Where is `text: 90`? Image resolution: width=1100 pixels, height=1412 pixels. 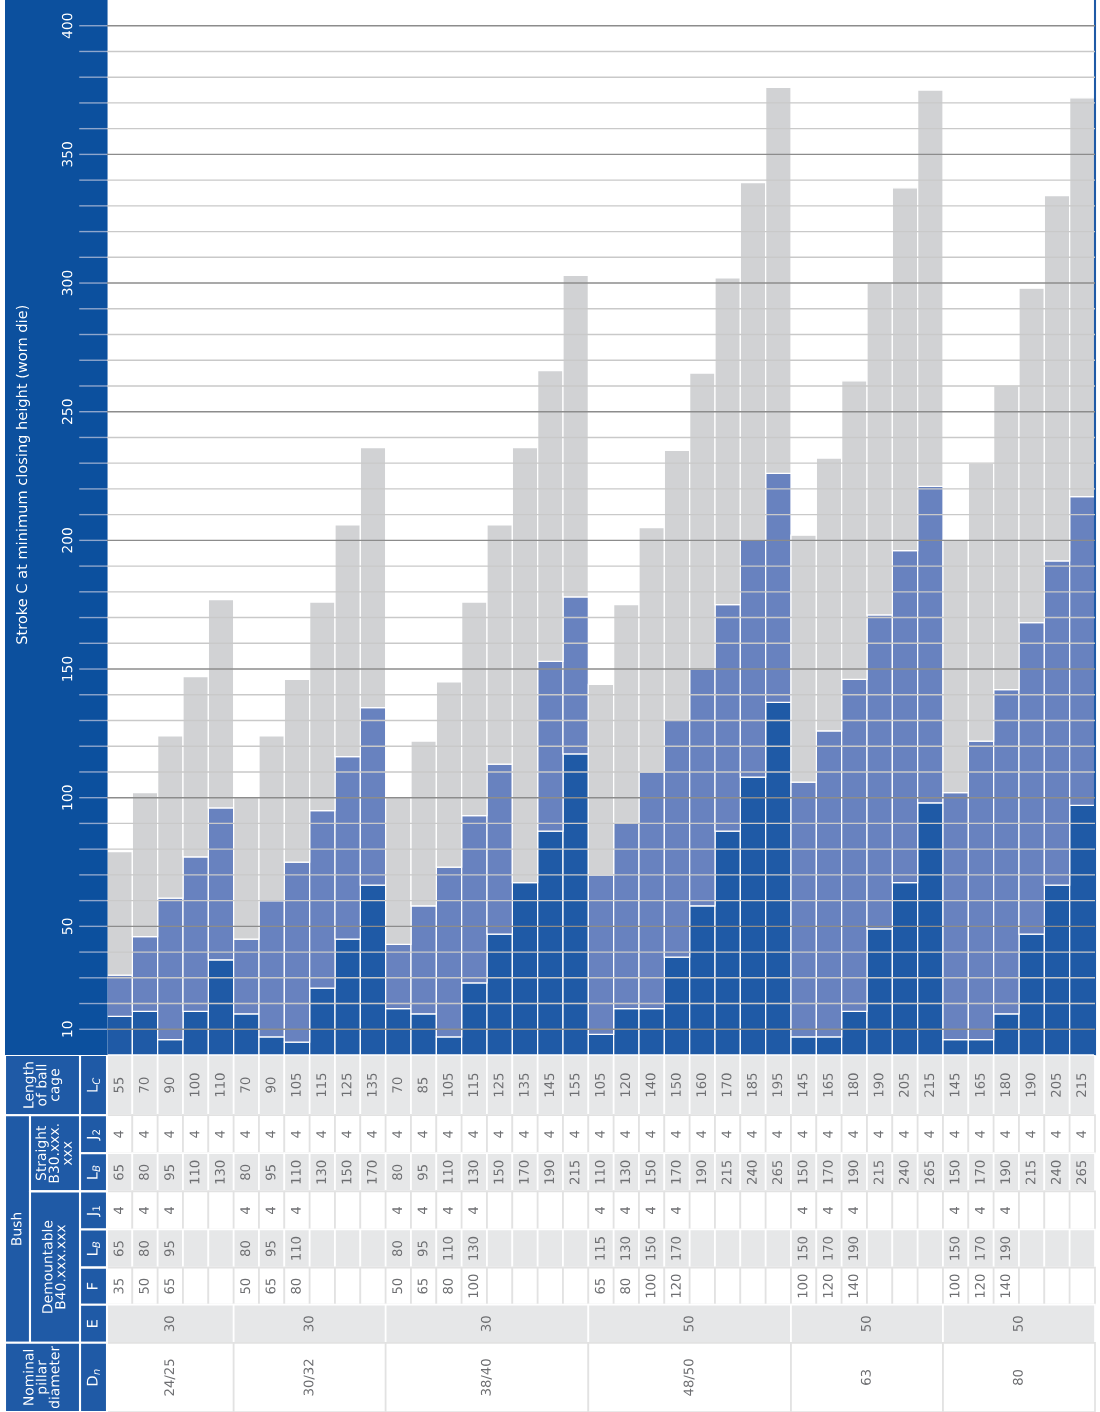
text: 90 is located at coordinates (169, 1085).